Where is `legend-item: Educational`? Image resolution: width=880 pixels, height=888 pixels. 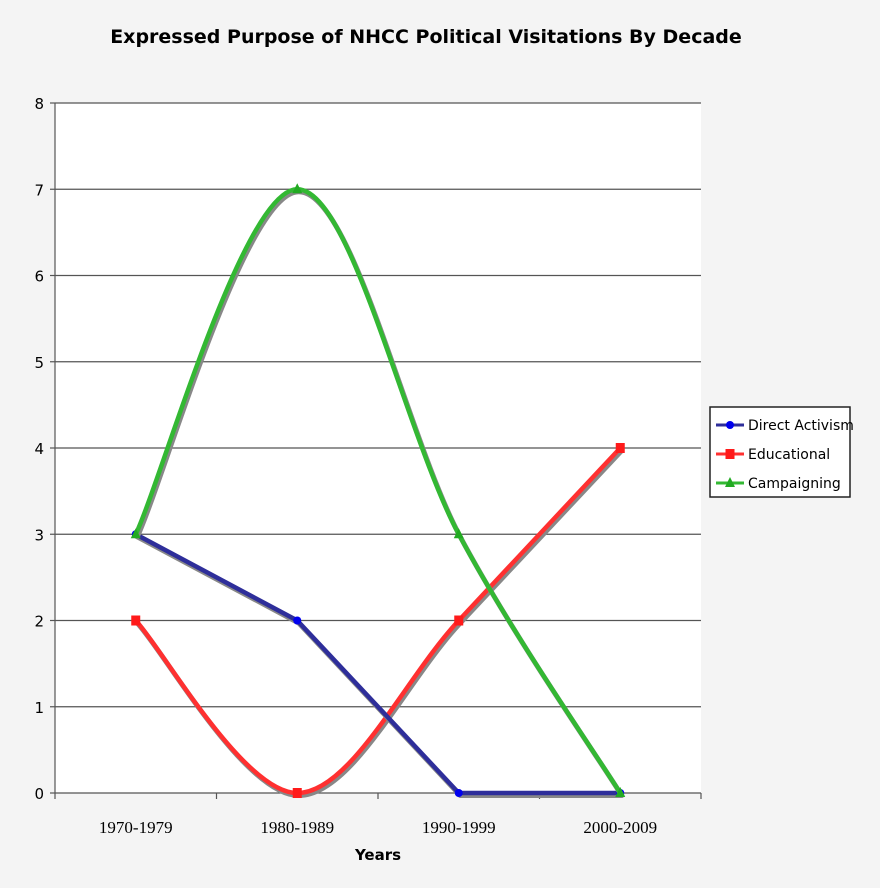
legend-item: Educational is located at coordinates (773, 455).